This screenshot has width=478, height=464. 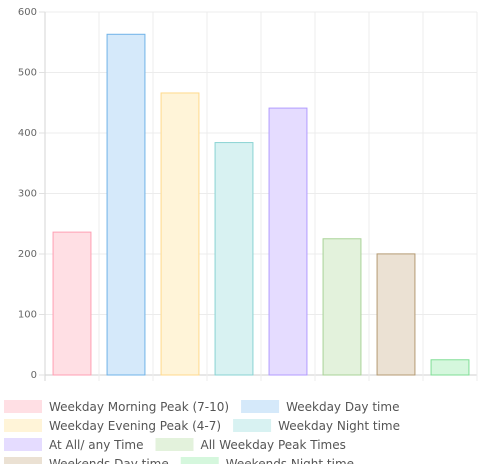 What do you see at coordinates (342, 407) in the screenshot?
I see `legend-label: Weekday Day time` at bounding box center [342, 407].